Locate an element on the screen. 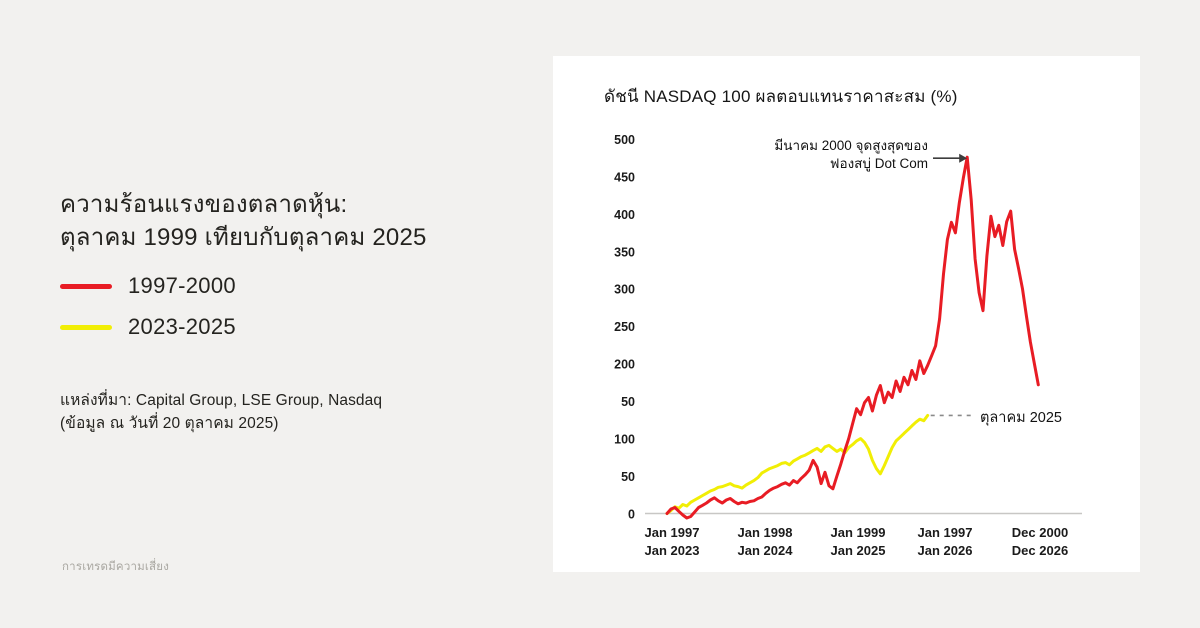  risk-disclaimer: การเทรดมีความเสี่ยง is located at coordinates (116, 567).